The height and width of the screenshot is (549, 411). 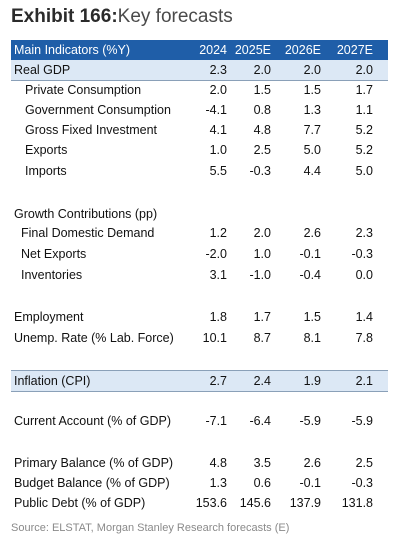 What do you see at coordinates (218, 275) in the screenshot?
I see `cell-value: 3.1` at bounding box center [218, 275].